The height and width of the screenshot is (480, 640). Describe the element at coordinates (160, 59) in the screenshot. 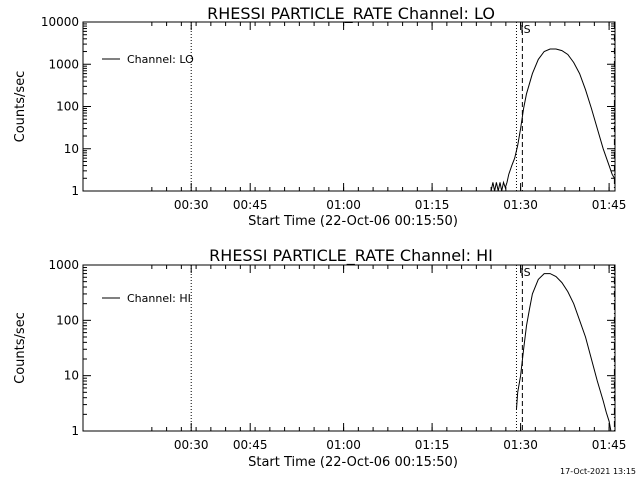

I see `legend-label: Channel: LO` at that location.